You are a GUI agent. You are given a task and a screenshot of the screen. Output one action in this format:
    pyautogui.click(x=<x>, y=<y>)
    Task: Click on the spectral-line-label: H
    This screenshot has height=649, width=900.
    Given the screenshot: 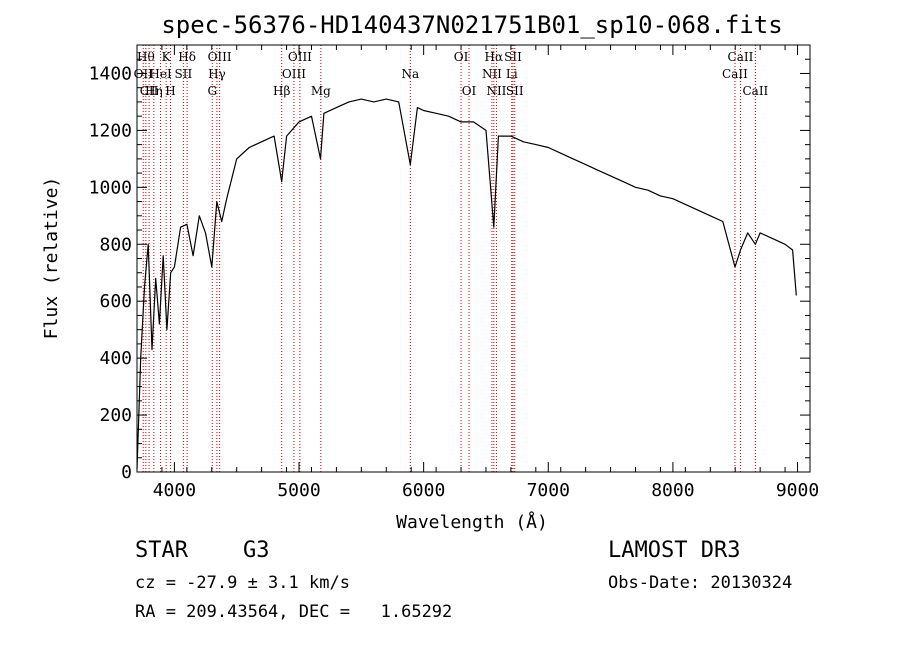 What is the action you would take?
    pyautogui.click(x=170, y=91)
    